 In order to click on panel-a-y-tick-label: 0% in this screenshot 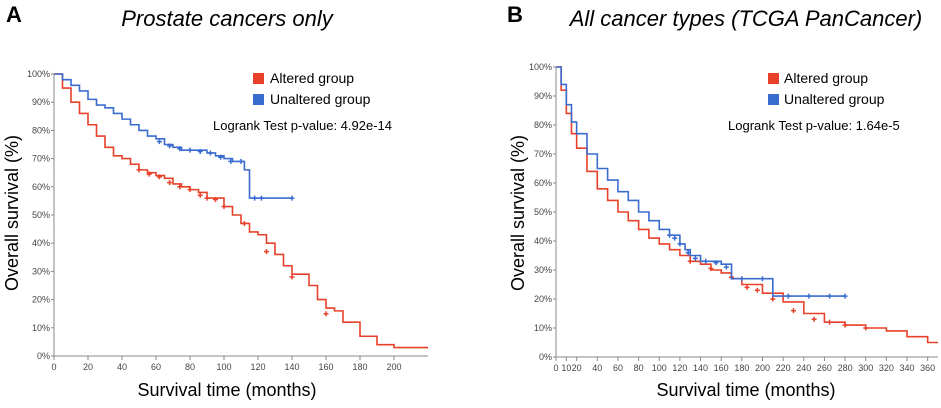, I will do `click(43, 356)`.